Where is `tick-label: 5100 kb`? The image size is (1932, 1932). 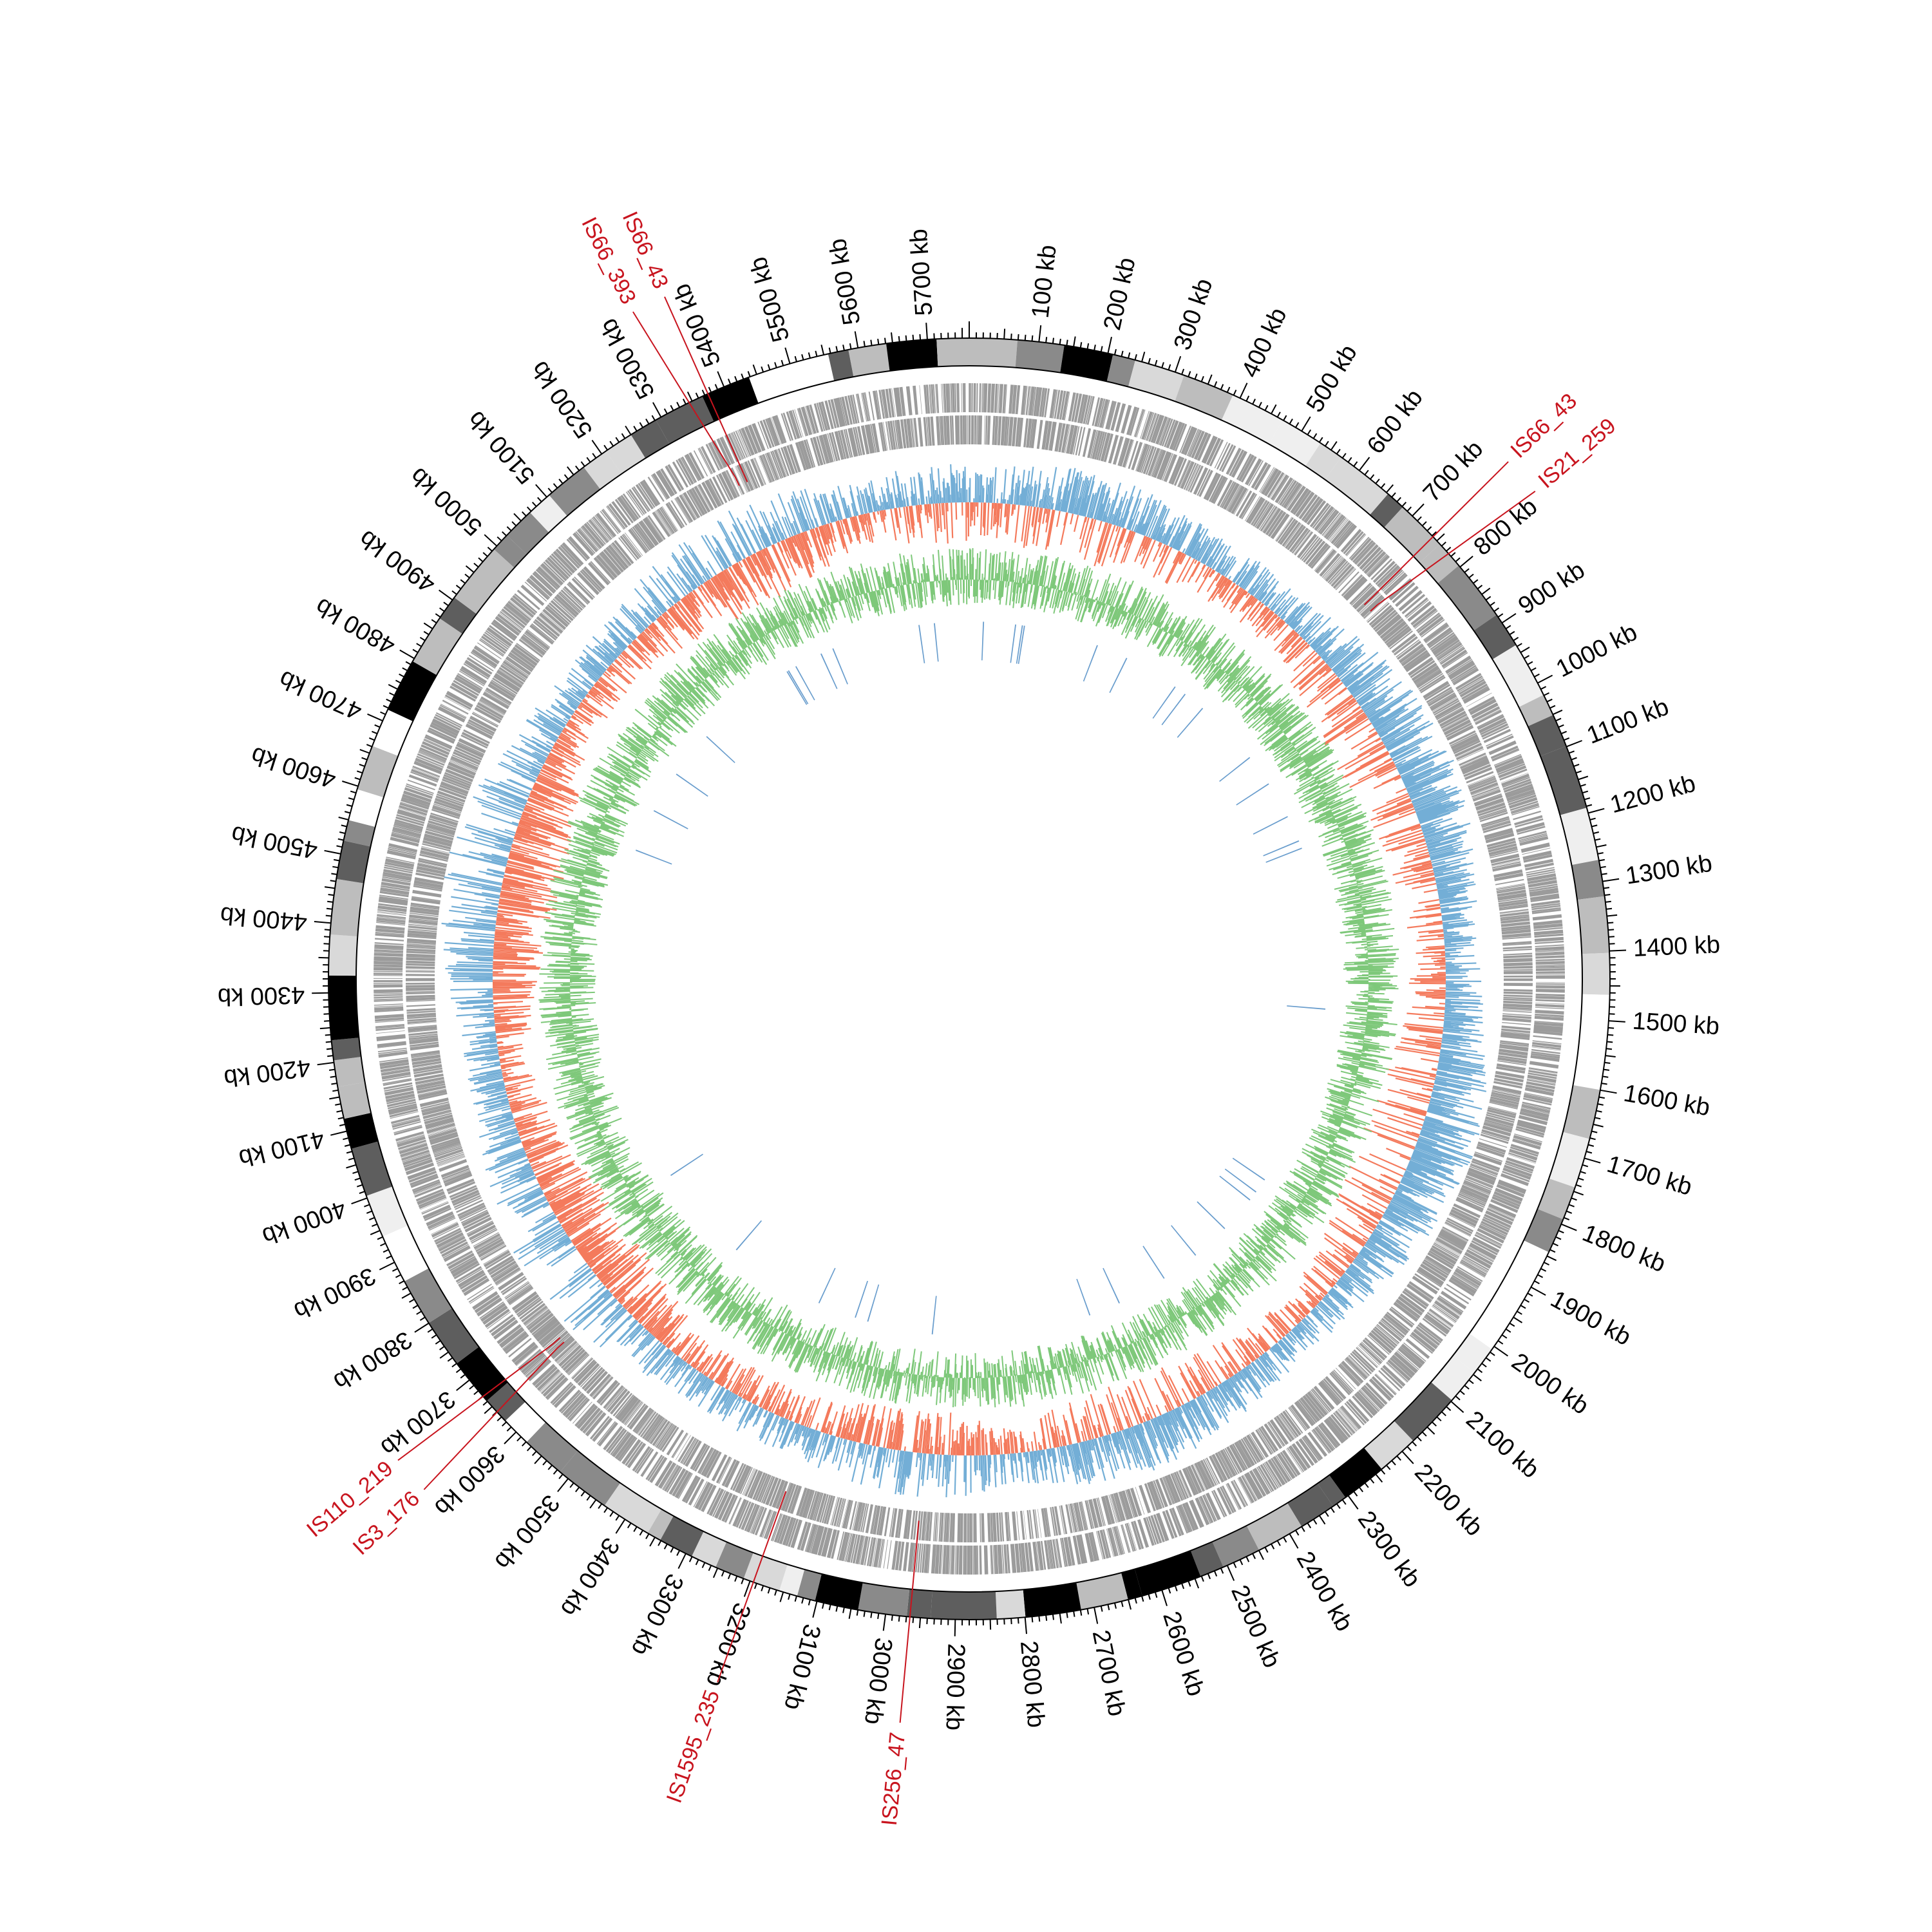
tick-label: 5100 kb is located at coordinates (501, 447).